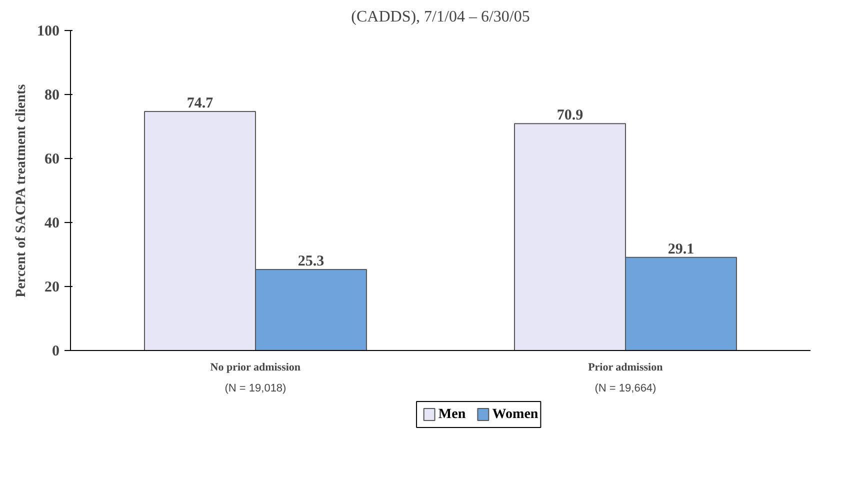  I want to click on data-label: 29.1, so click(681, 249).